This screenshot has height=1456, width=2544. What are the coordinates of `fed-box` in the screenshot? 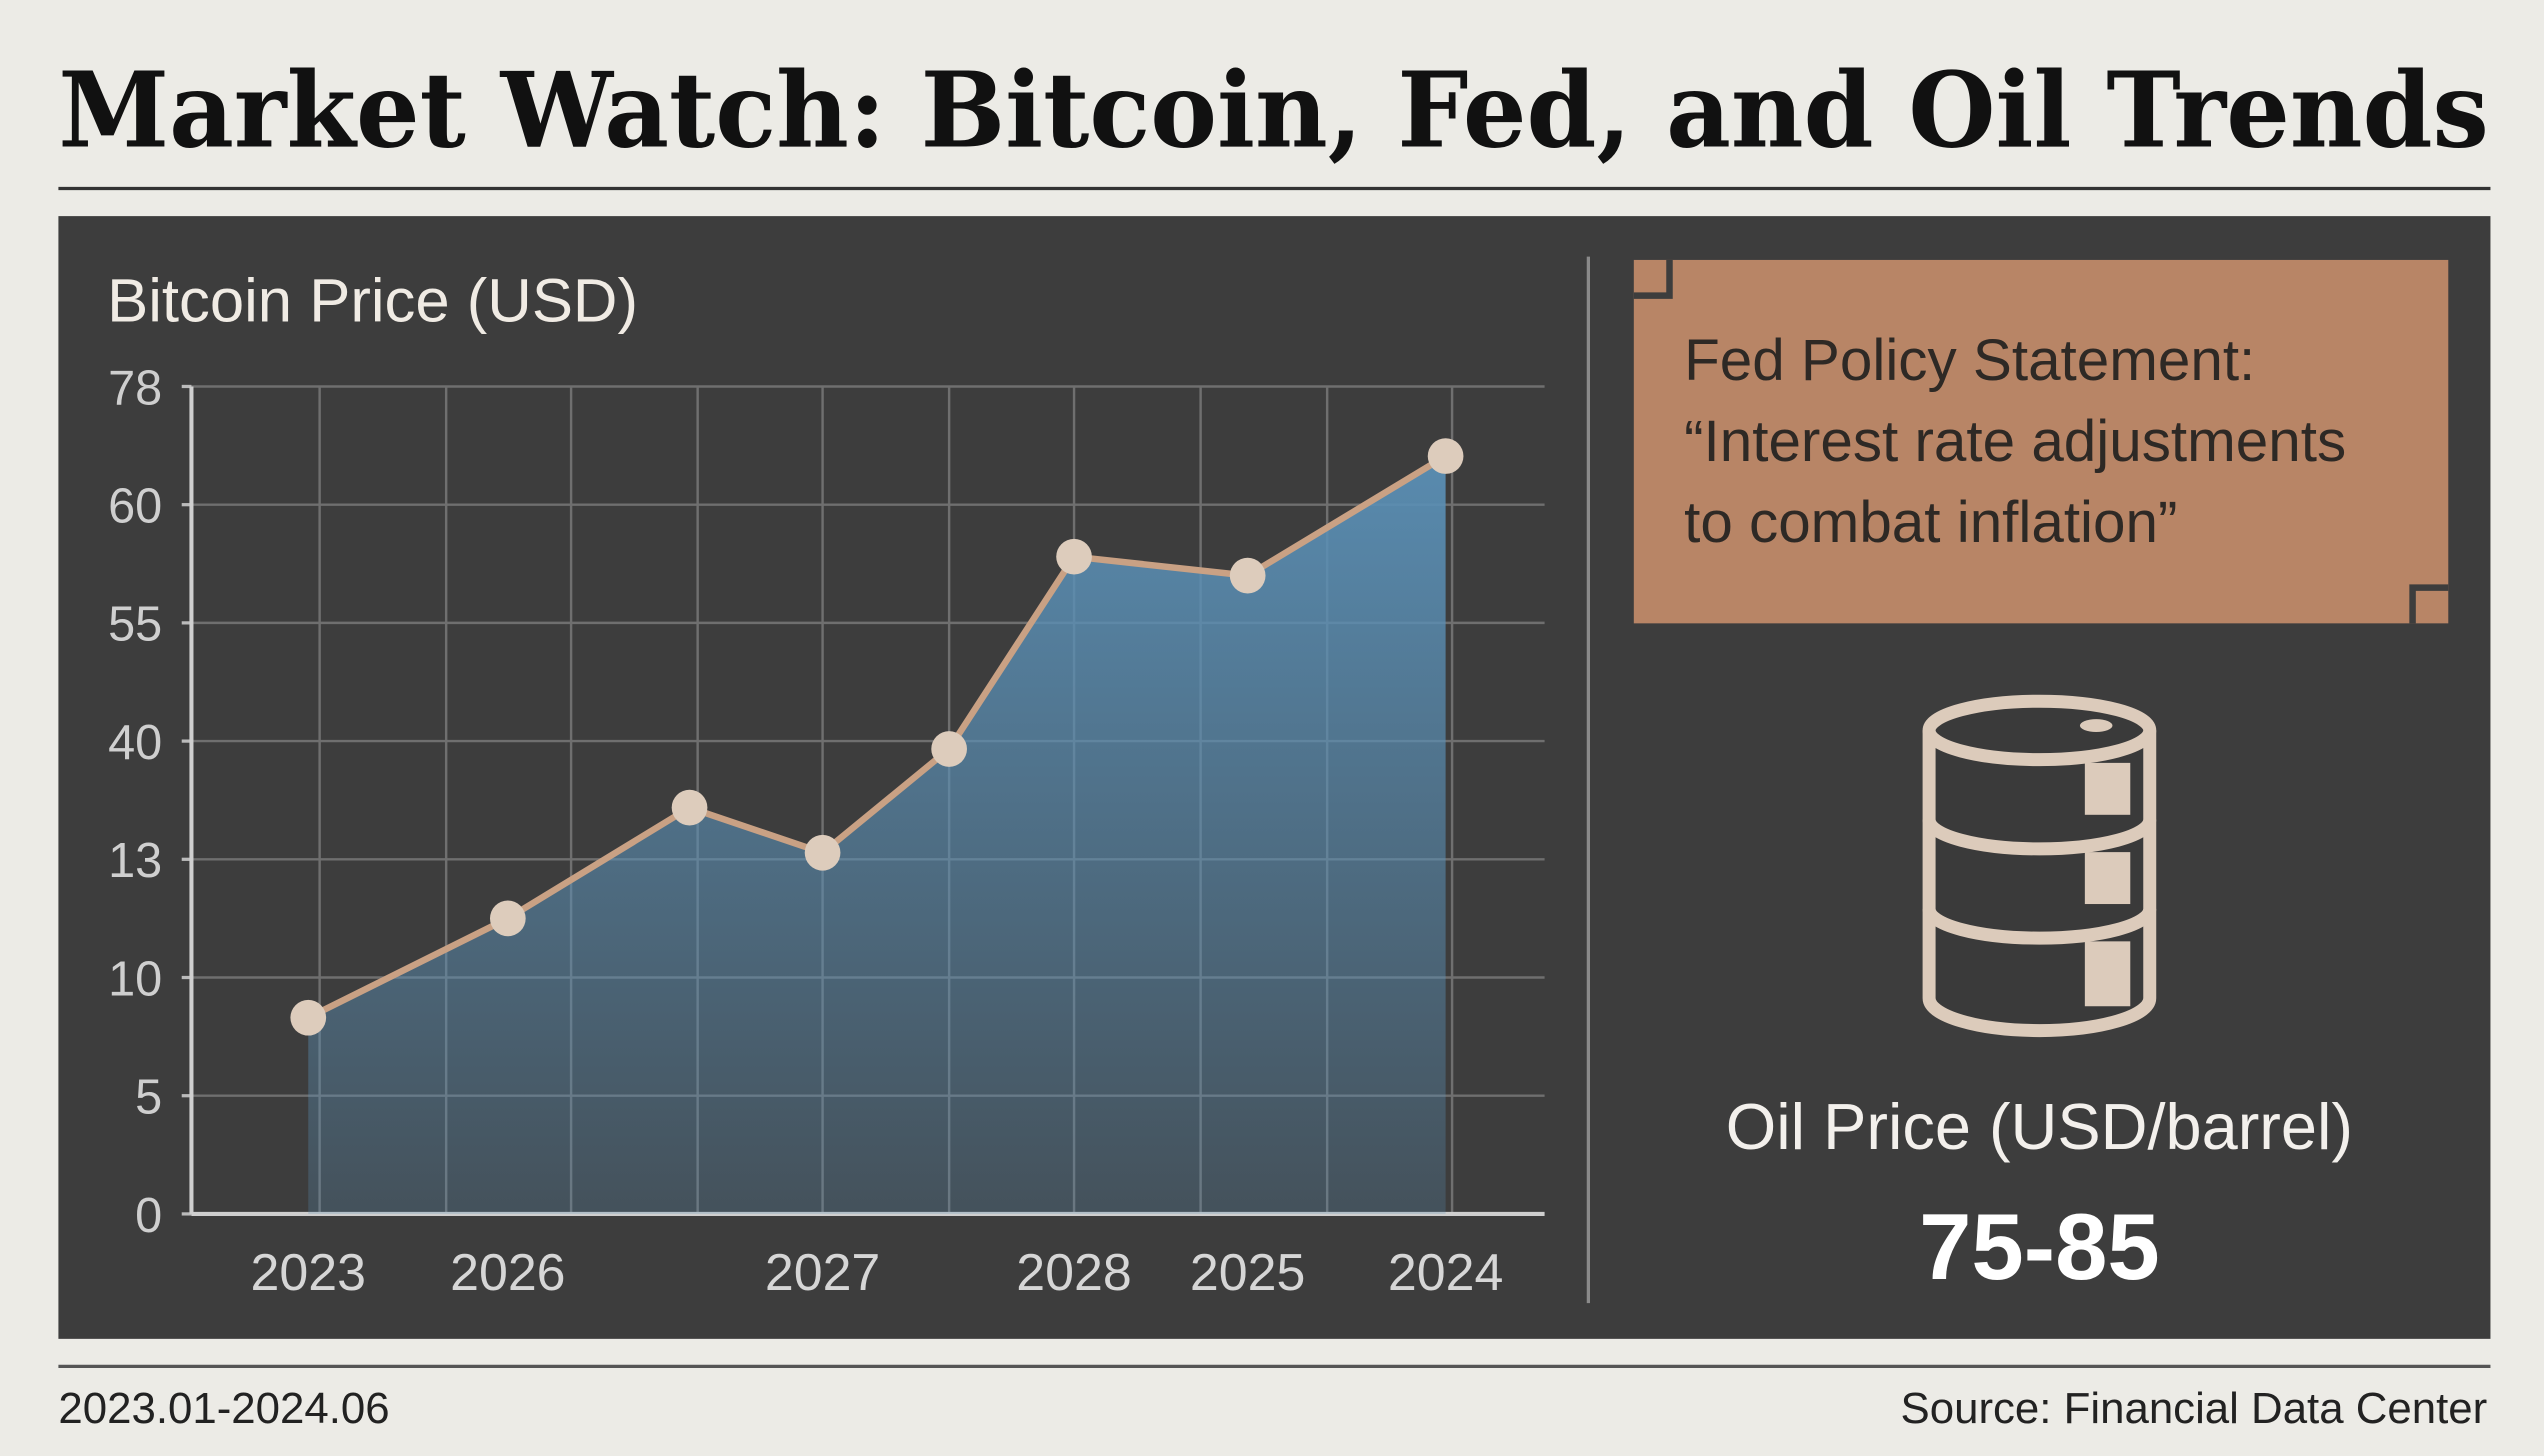 It's located at (2041, 441).